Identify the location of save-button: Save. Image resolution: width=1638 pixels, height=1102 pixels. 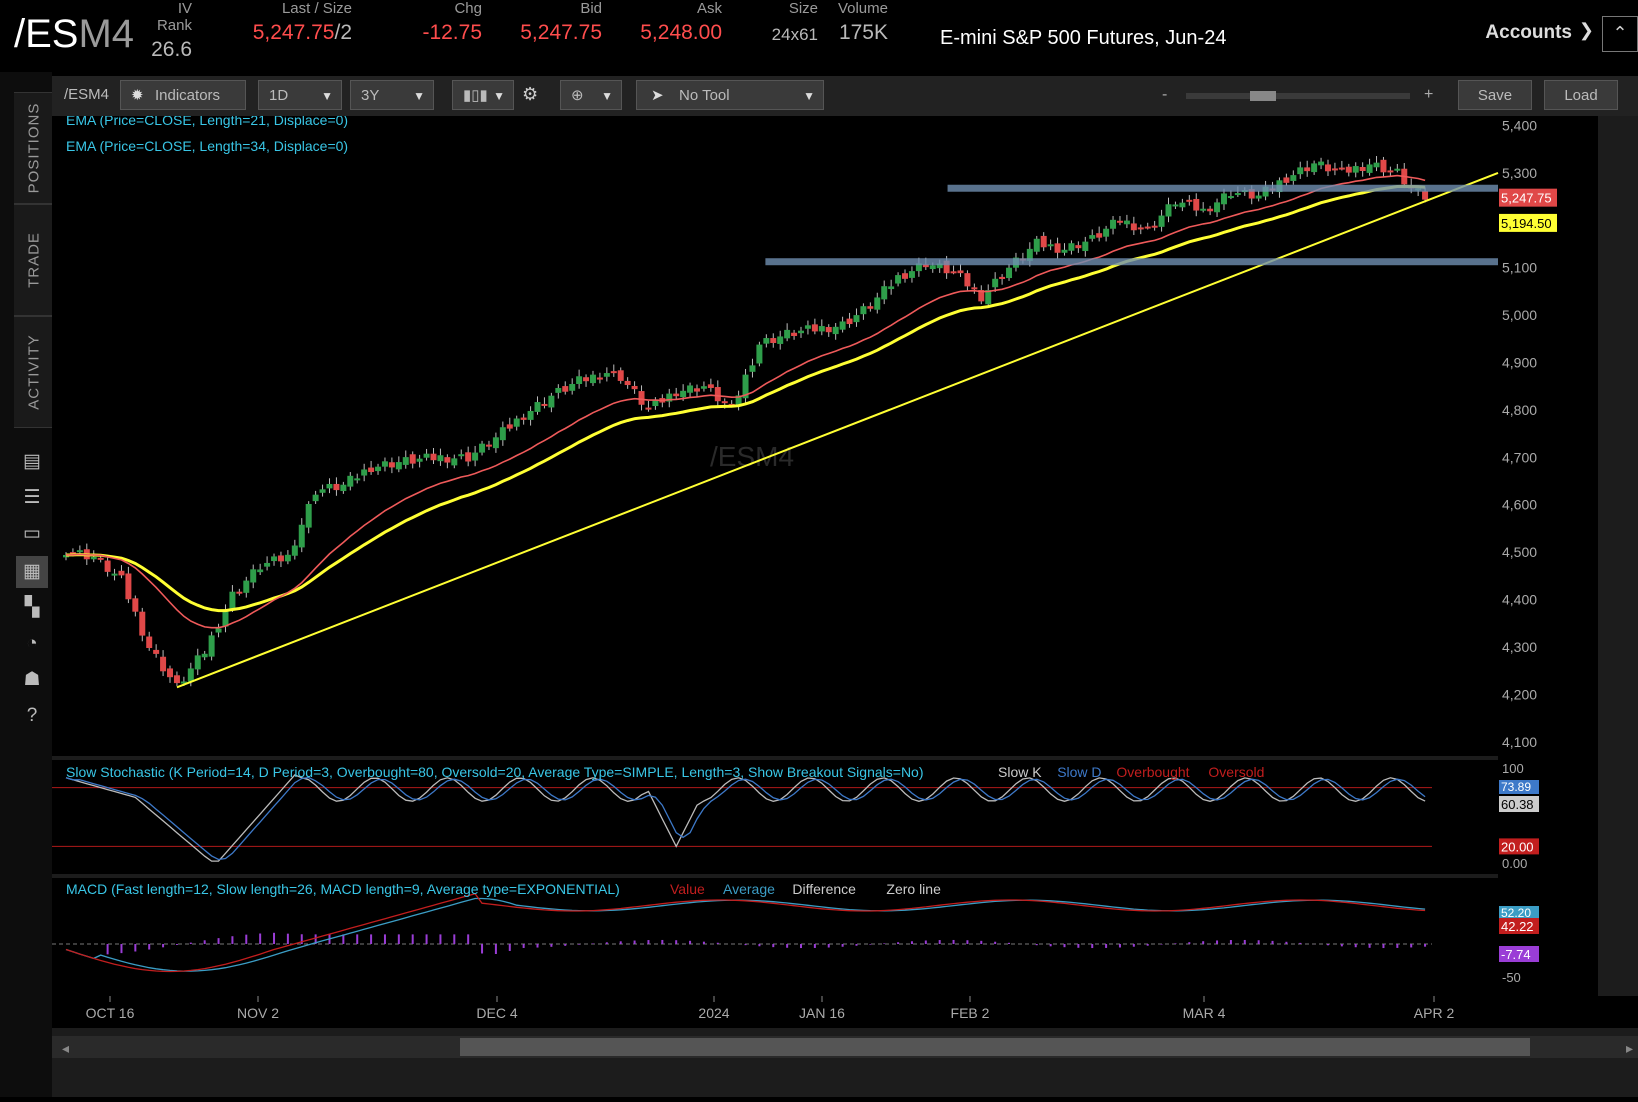
(1495, 95).